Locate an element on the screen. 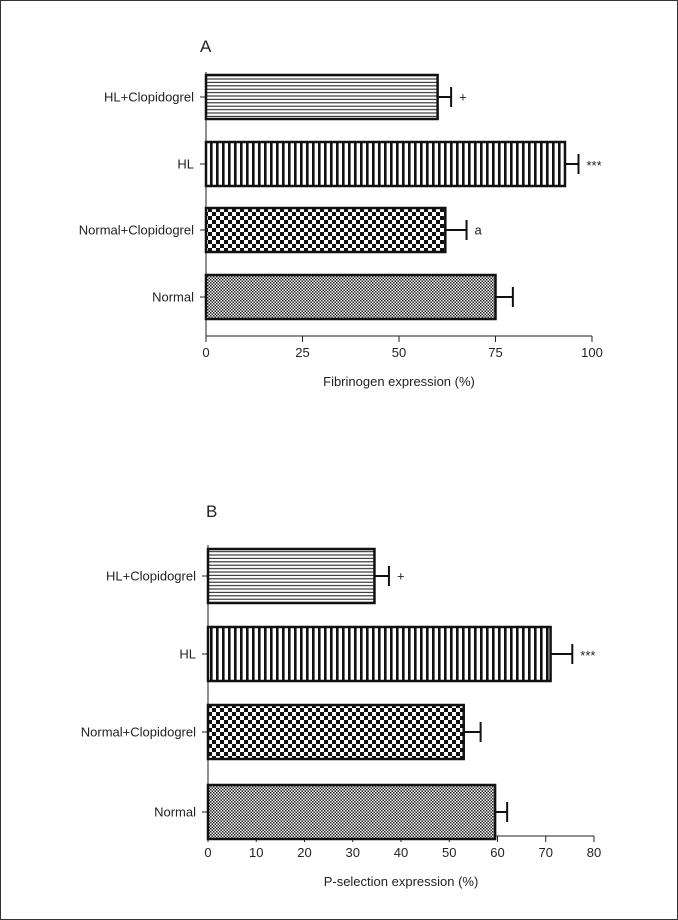 The image size is (678, 920). x-tick-label: 70 is located at coordinates (546, 852).